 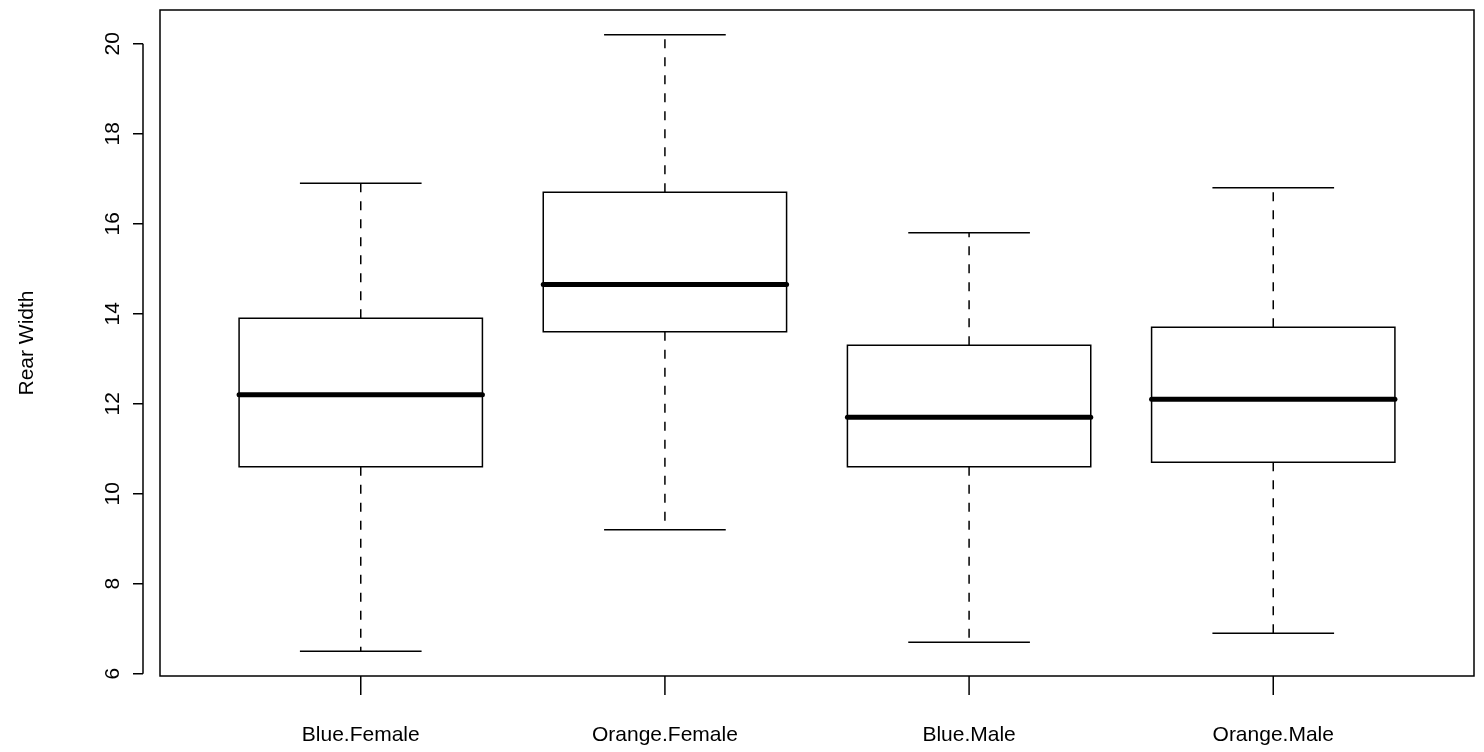 What do you see at coordinates (360, 733) in the screenshot?
I see `x-tick-label: Blue.Female` at bounding box center [360, 733].